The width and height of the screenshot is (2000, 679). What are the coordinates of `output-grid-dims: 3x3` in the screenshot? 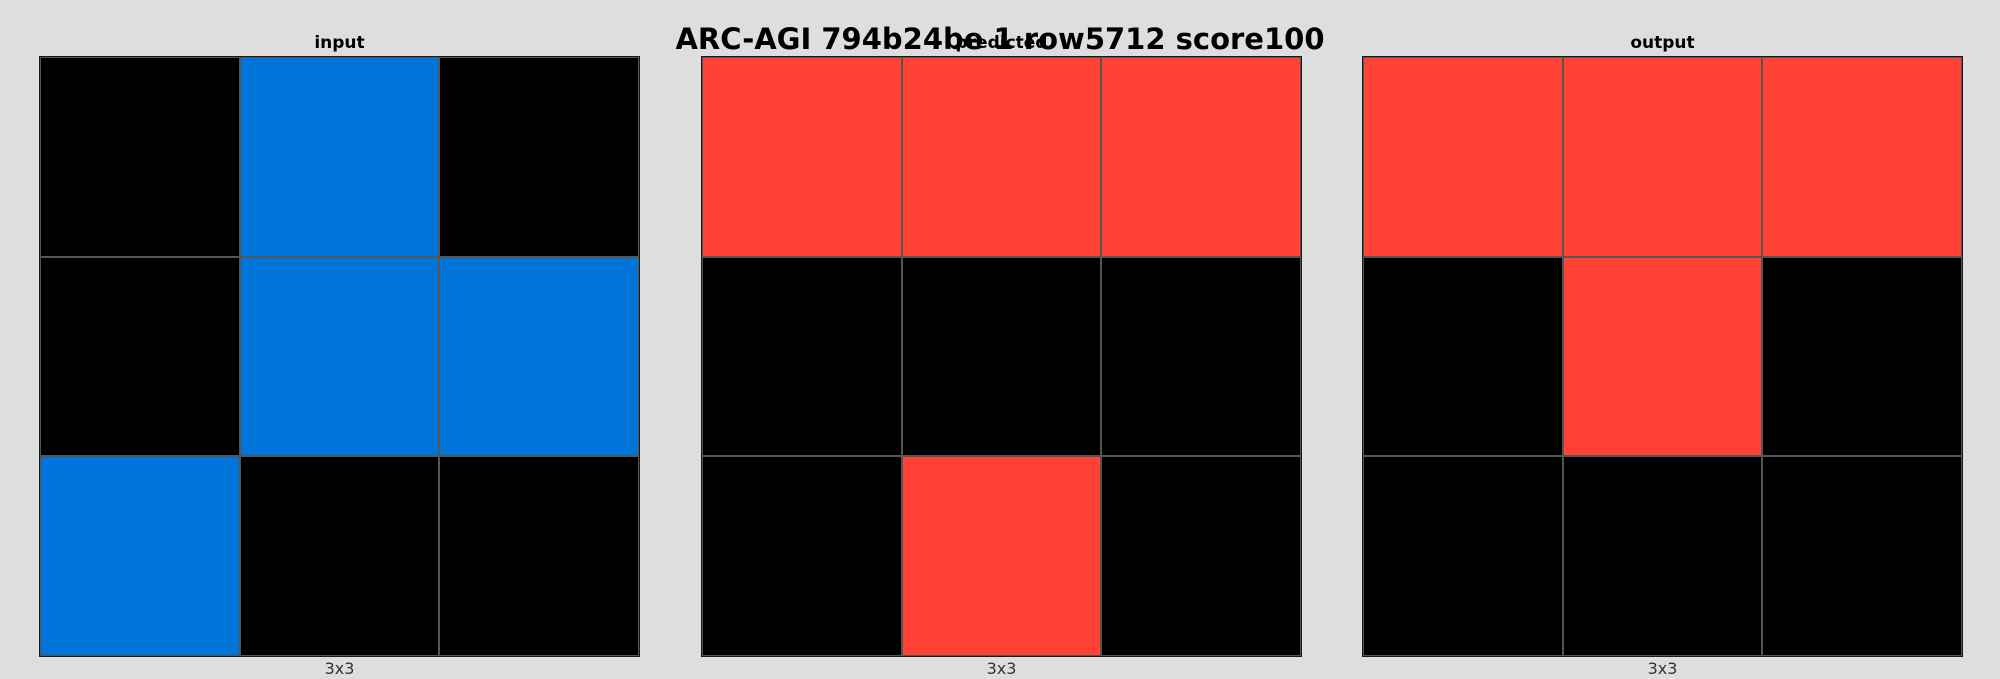 It's located at (1662, 668).